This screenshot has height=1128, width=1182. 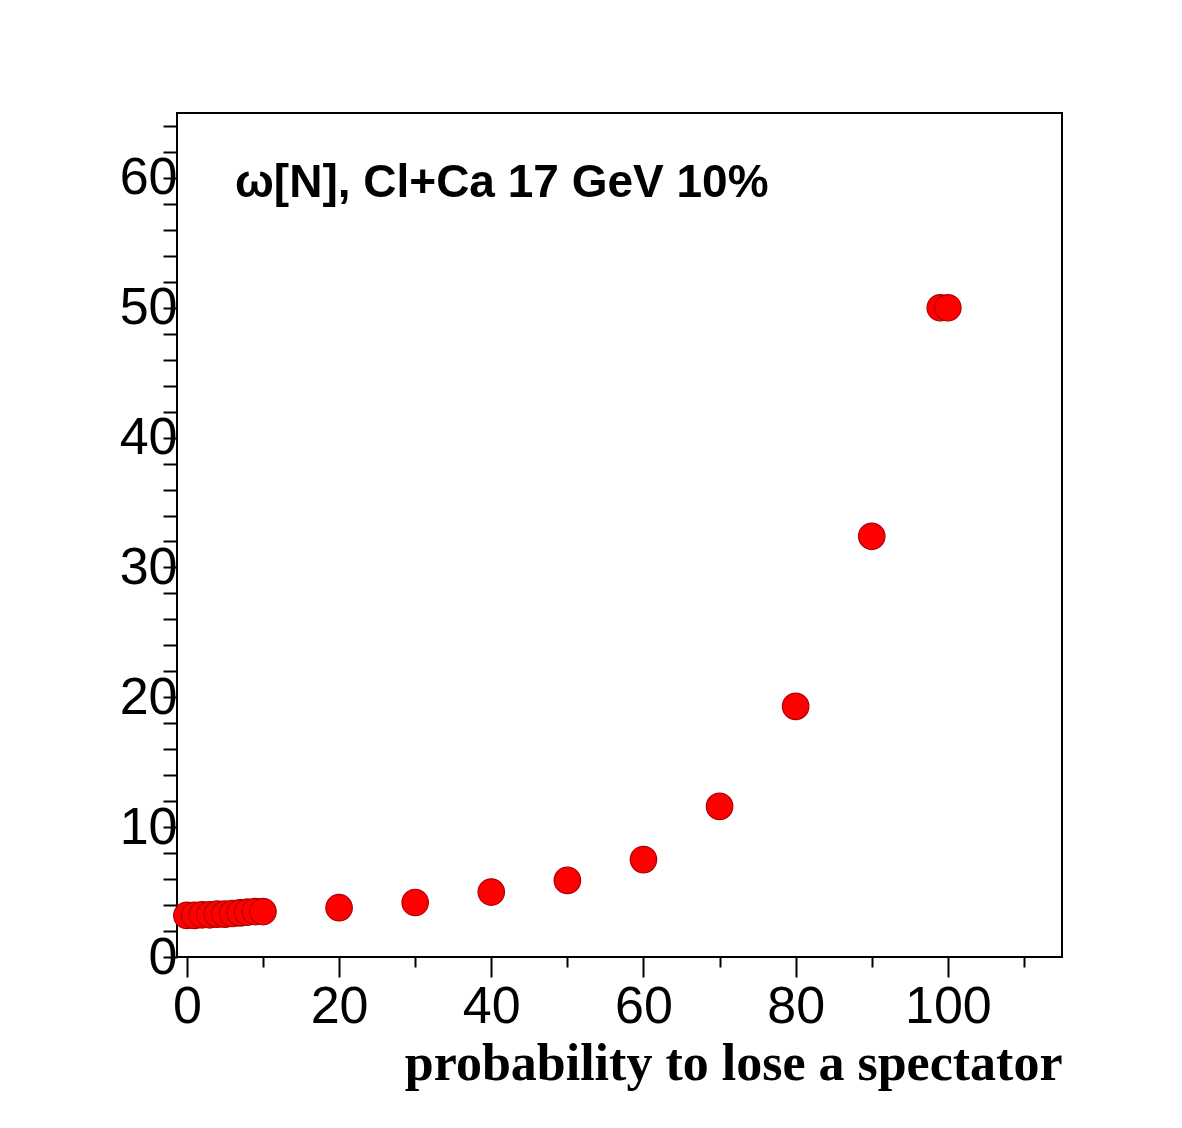 I want to click on text: ω[N], Cl+Ca 17 GeV 10%, so click(x=502, y=180).